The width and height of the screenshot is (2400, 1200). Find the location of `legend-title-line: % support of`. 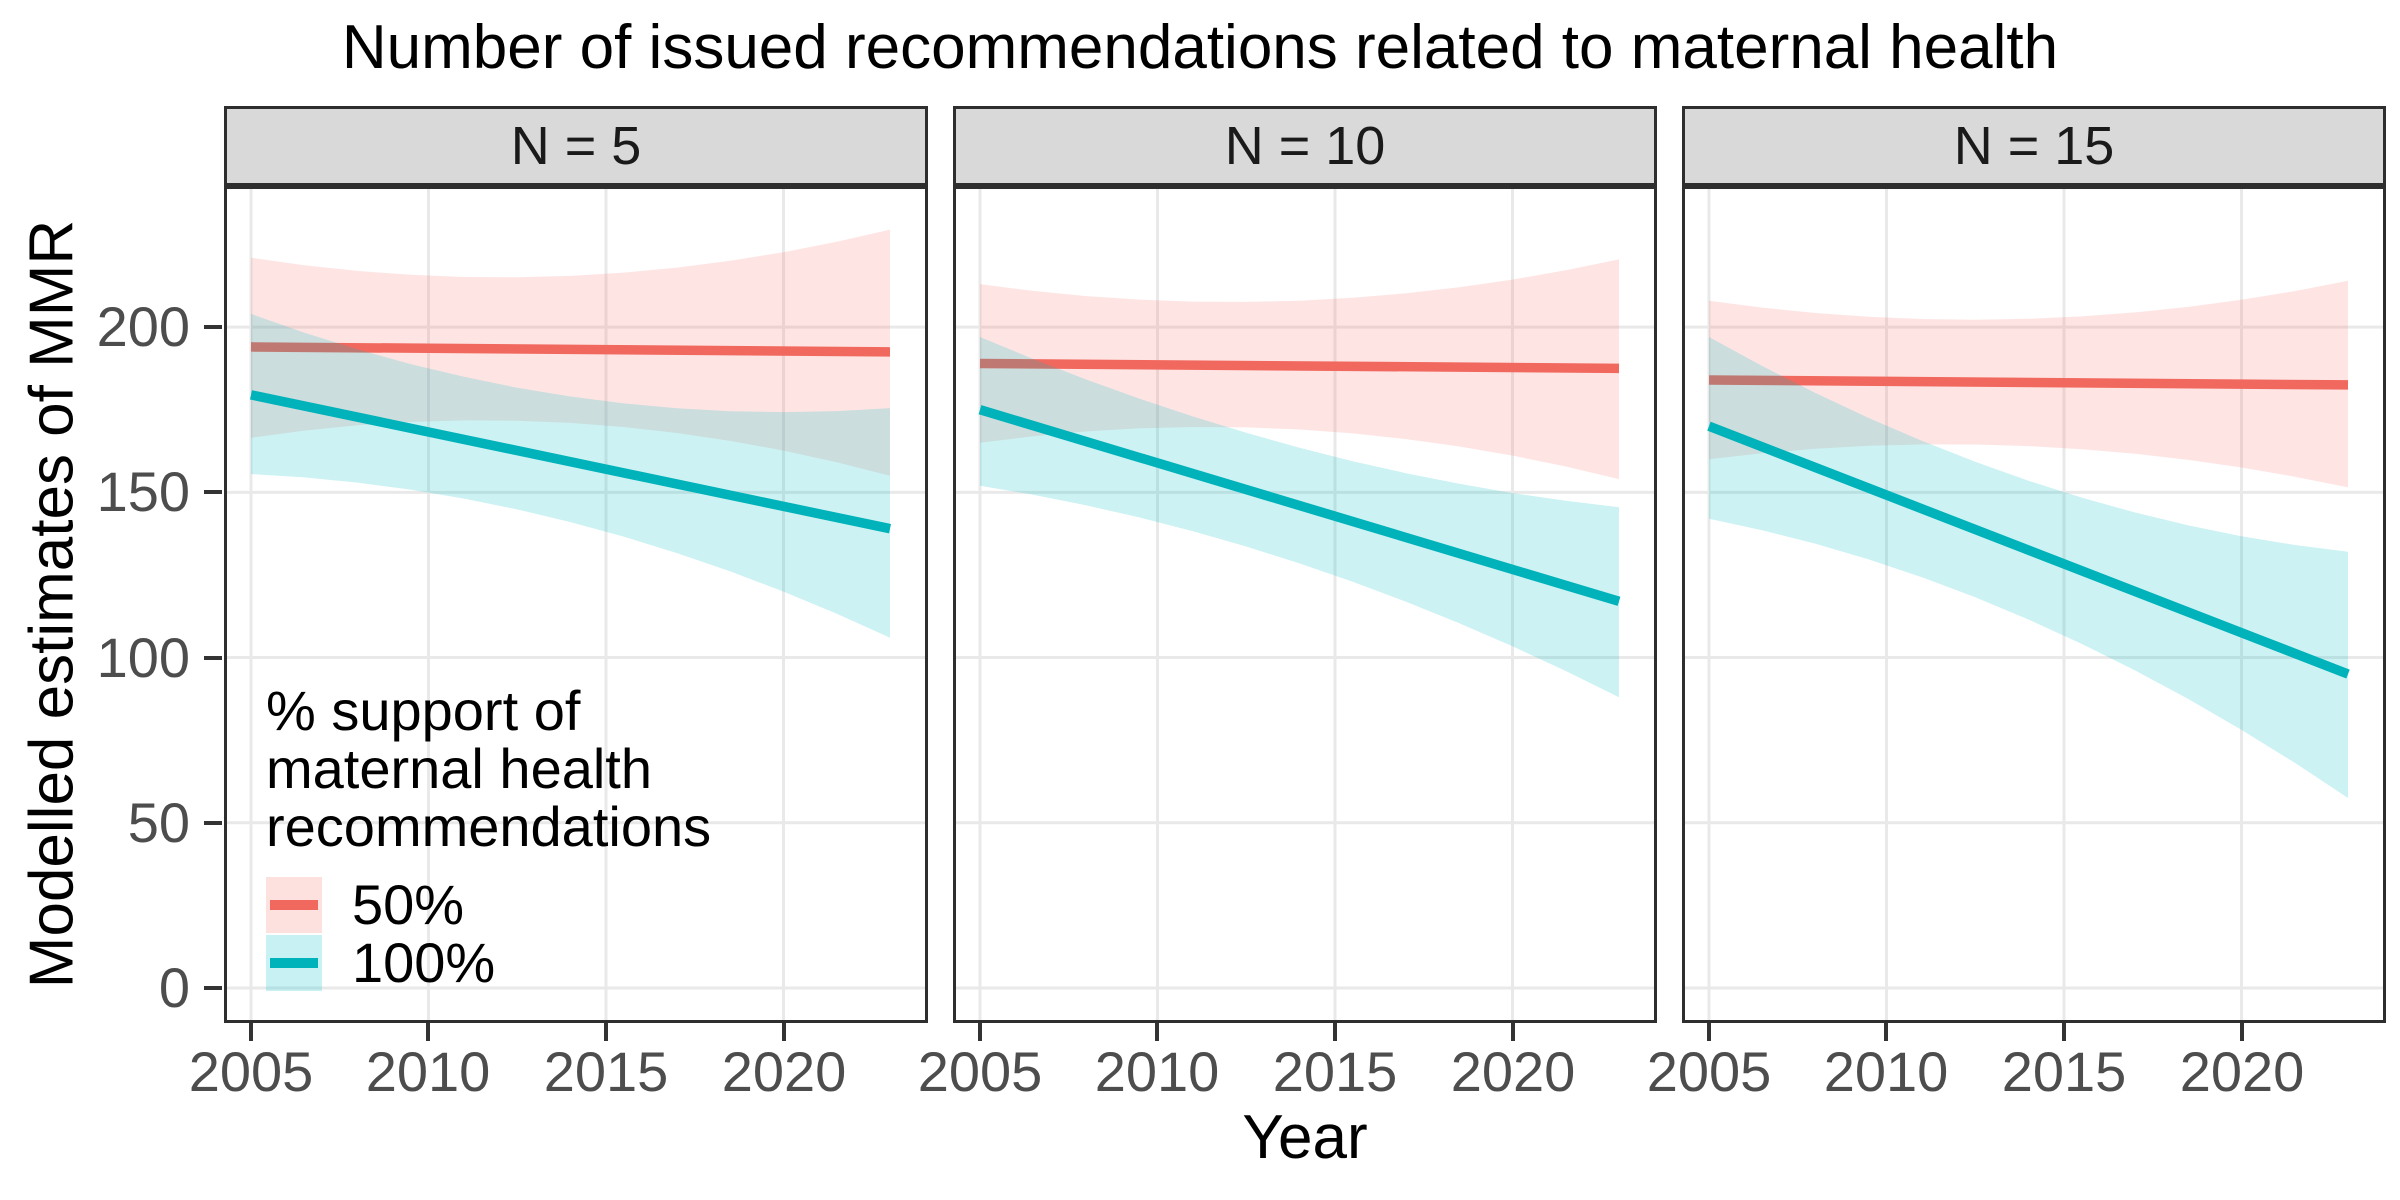

legend-title-line: % support of is located at coordinates (423, 710).